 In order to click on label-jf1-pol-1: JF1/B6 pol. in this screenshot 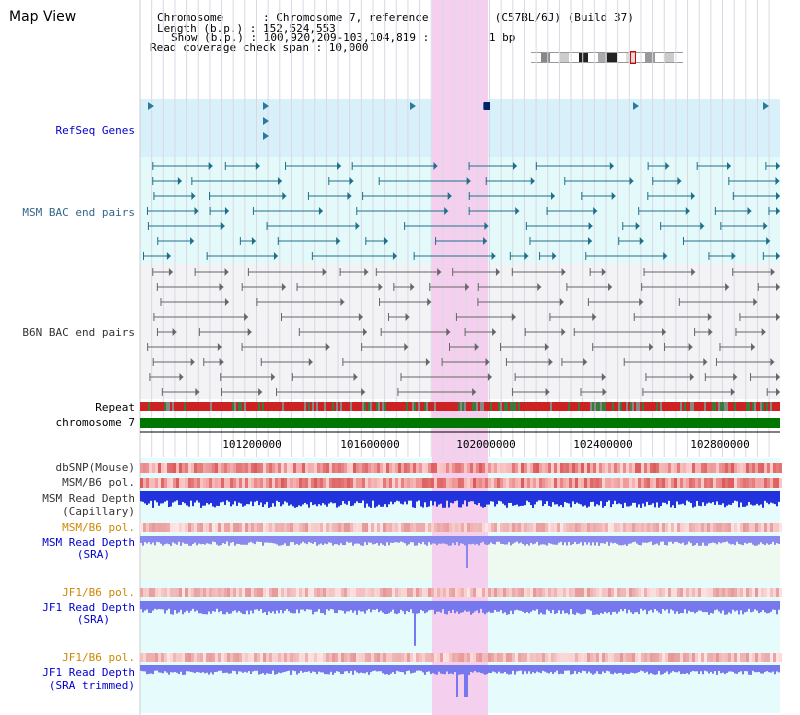, I will do `click(98, 592)`.